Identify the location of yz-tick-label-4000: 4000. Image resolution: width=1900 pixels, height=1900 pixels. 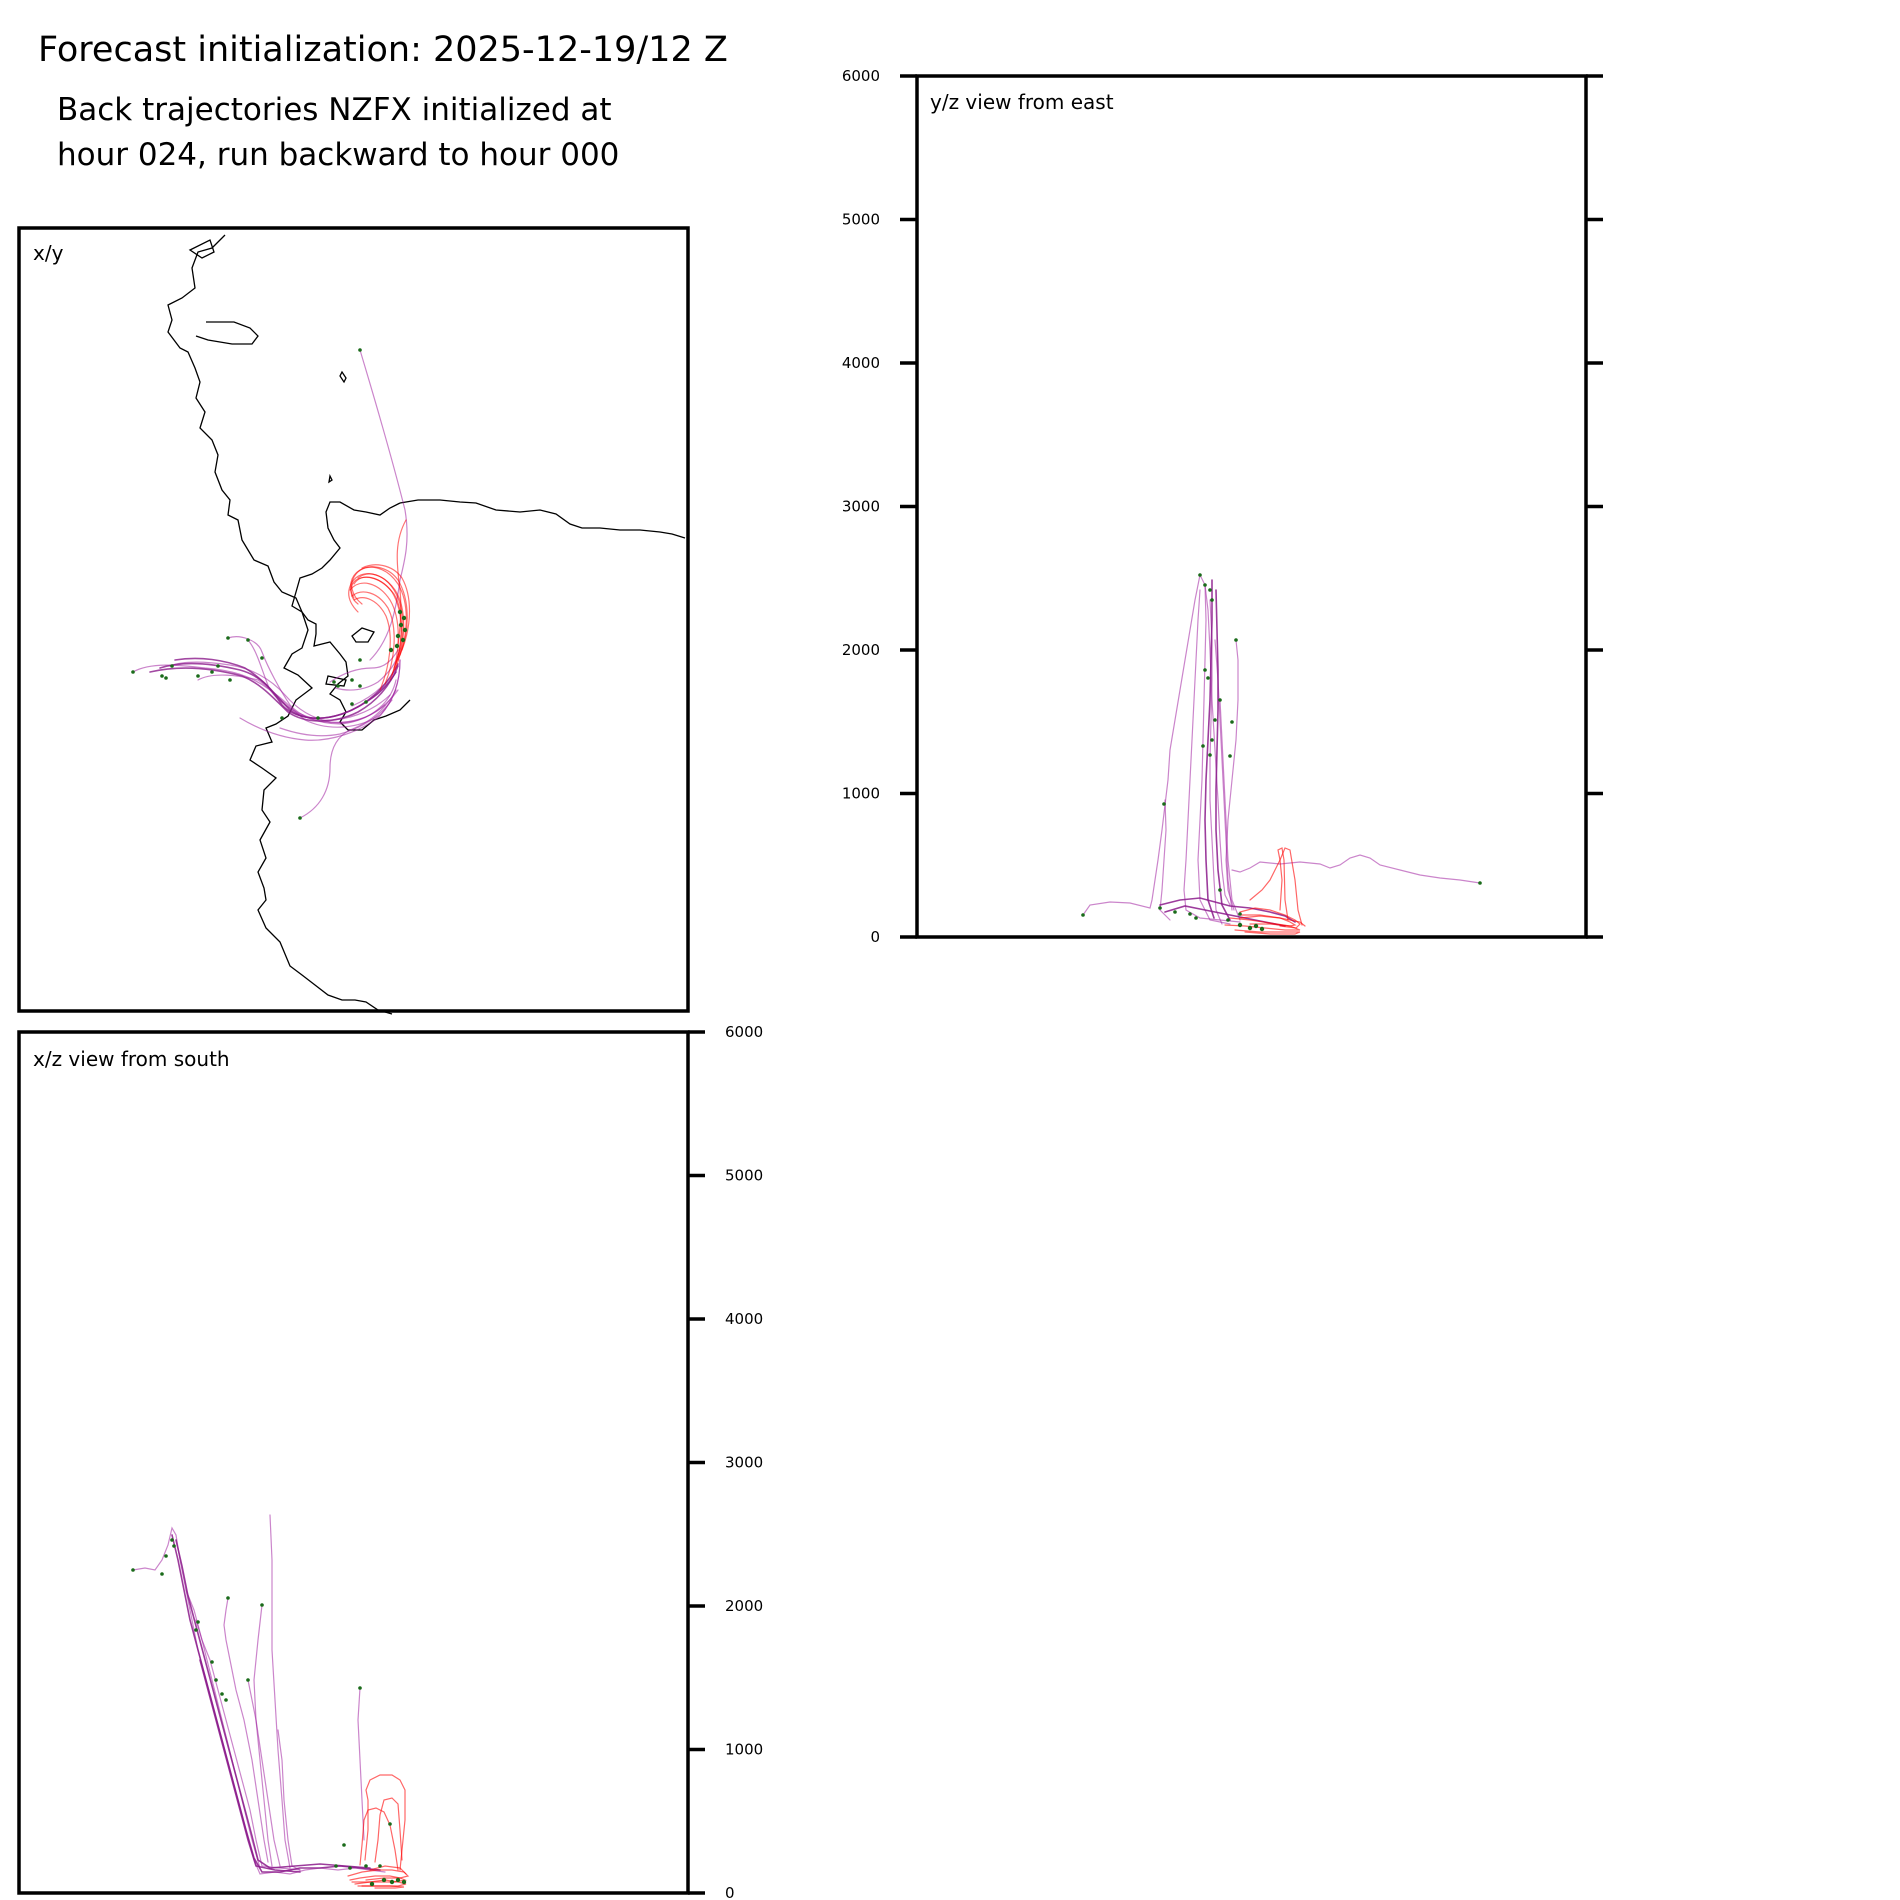
(861, 363).